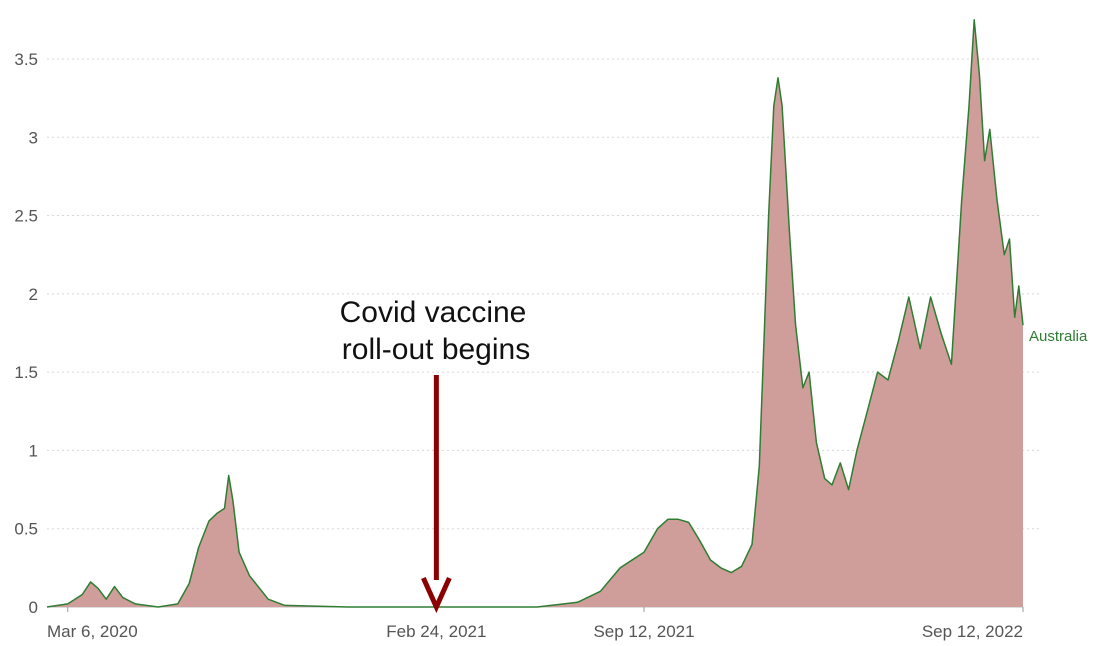 Image resolution: width=1107 pixels, height=646 pixels. Describe the element at coordinates (26, 529) in the screenshot. I see `y-tick-label: 0.5` at that location.